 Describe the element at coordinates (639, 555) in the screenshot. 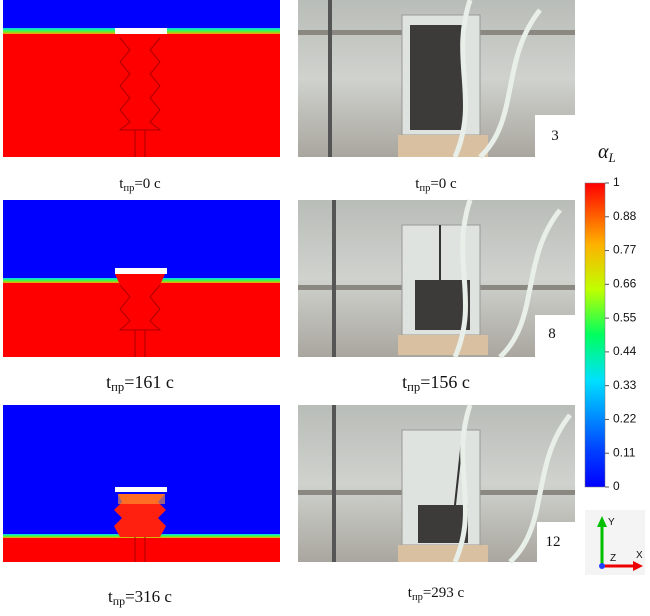

I see `axis-label: X` at that location.